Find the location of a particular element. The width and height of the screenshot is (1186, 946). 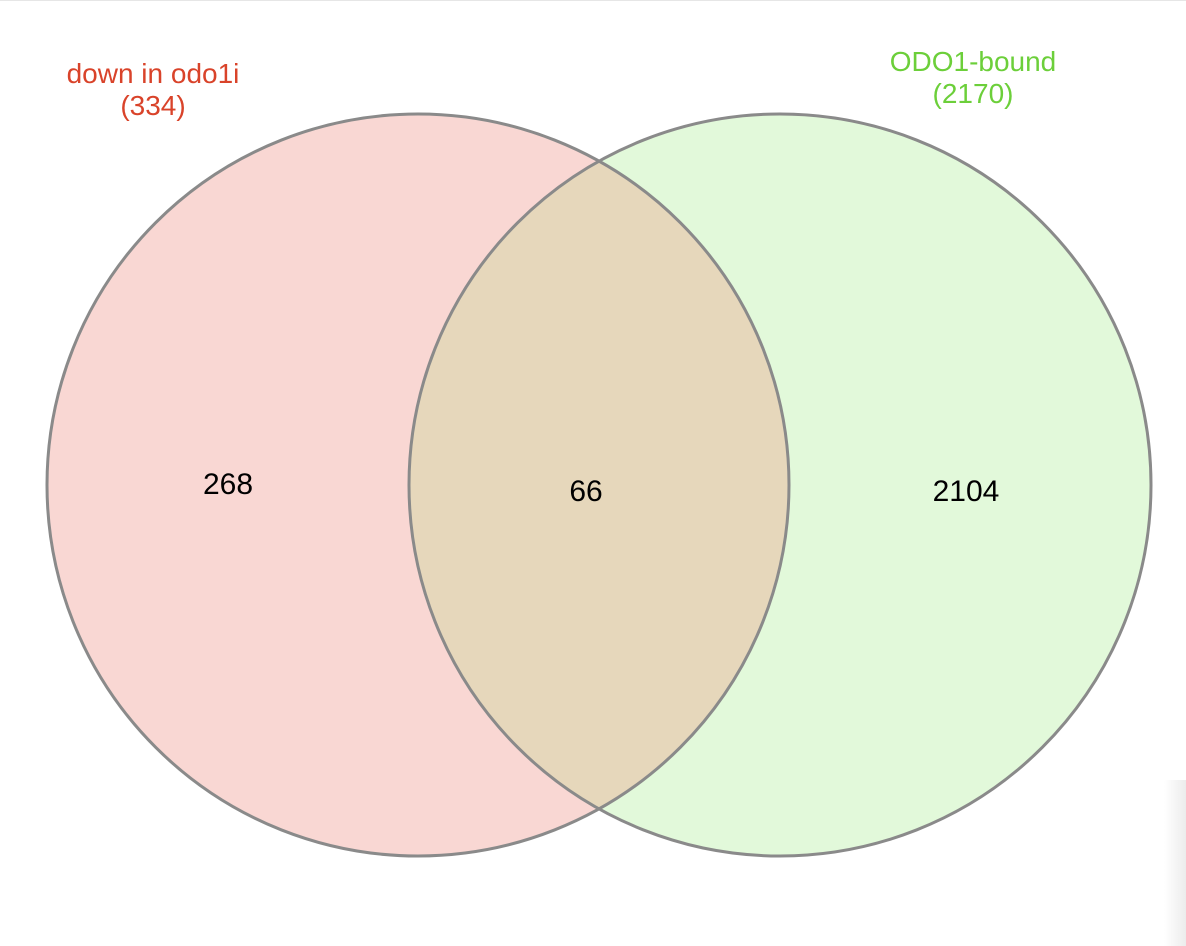

set-name: down in odo1i is located at coordinates (153, 73).